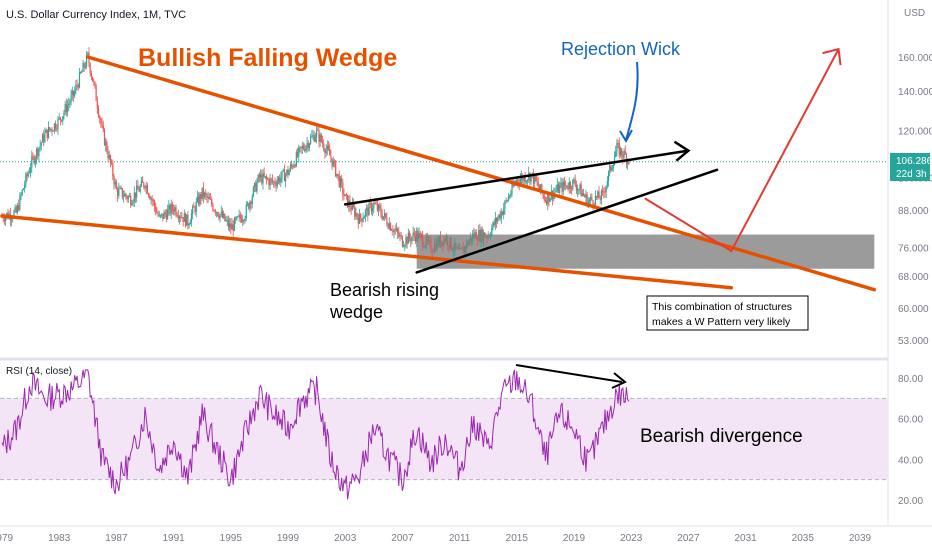 This screenshot has height=550, width=932. What do you see at coordinates (569, 373) in the screenshot?
I see `divergence-line` at bounding box center [569, 373].